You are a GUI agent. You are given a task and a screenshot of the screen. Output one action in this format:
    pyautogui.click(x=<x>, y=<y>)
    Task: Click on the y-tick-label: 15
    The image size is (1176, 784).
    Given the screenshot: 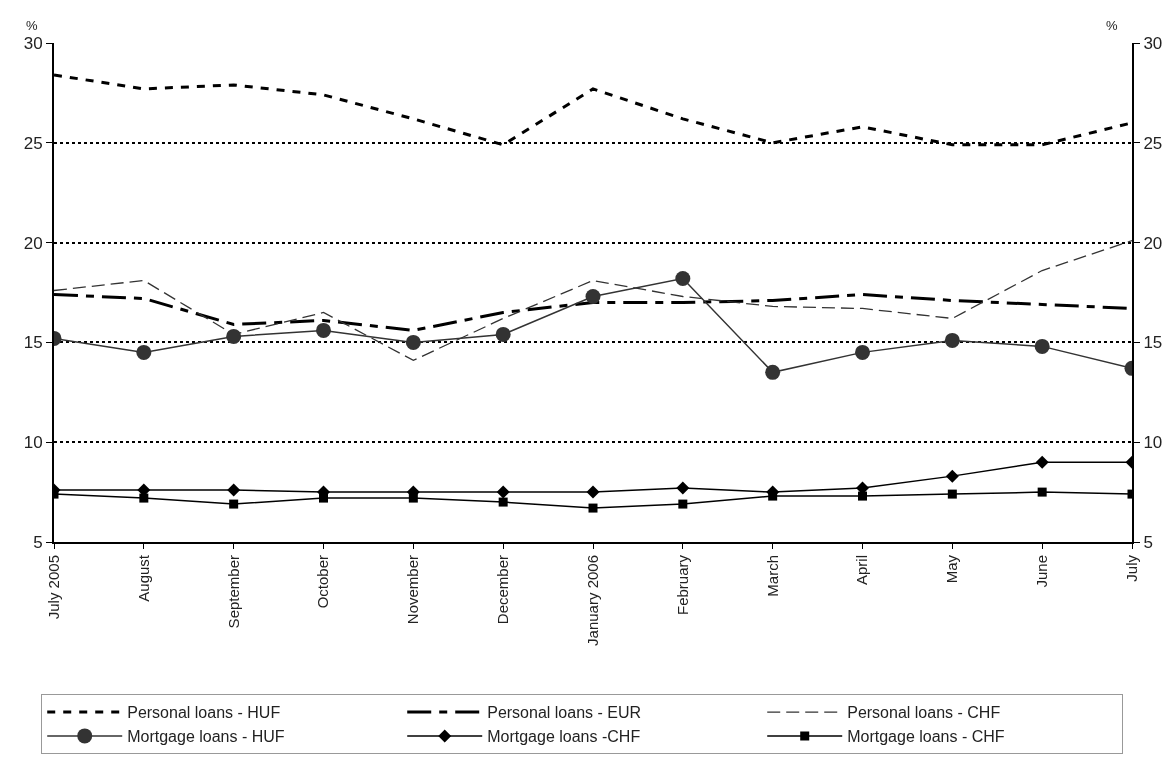 What is the action you would take?
    pyautogui.click(x=33, y=343)
    